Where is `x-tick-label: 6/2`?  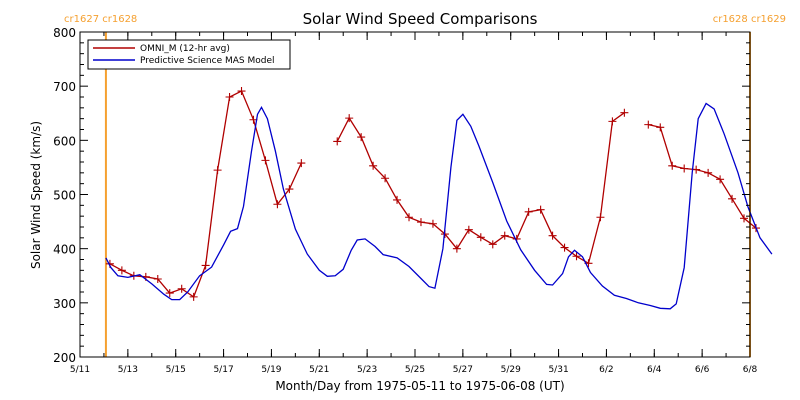 x-tick-label: 6/2 is located at coordinates (606, 370).